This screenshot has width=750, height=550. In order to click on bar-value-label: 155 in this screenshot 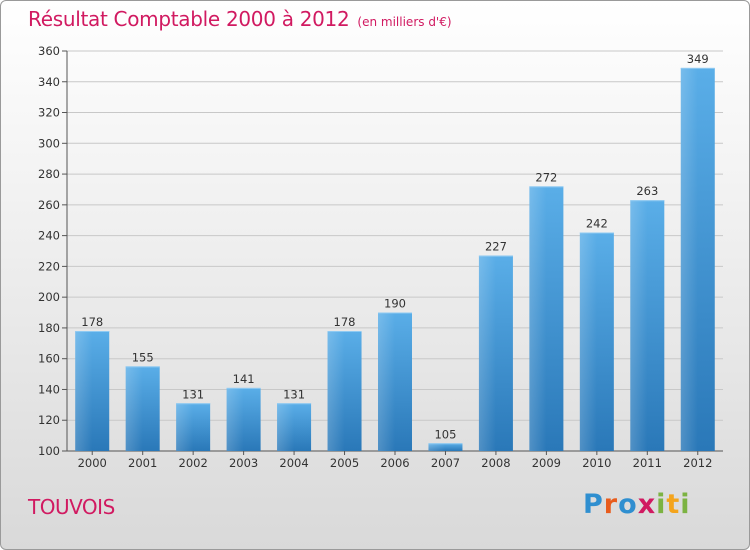, I will do `click(143, 357)`.